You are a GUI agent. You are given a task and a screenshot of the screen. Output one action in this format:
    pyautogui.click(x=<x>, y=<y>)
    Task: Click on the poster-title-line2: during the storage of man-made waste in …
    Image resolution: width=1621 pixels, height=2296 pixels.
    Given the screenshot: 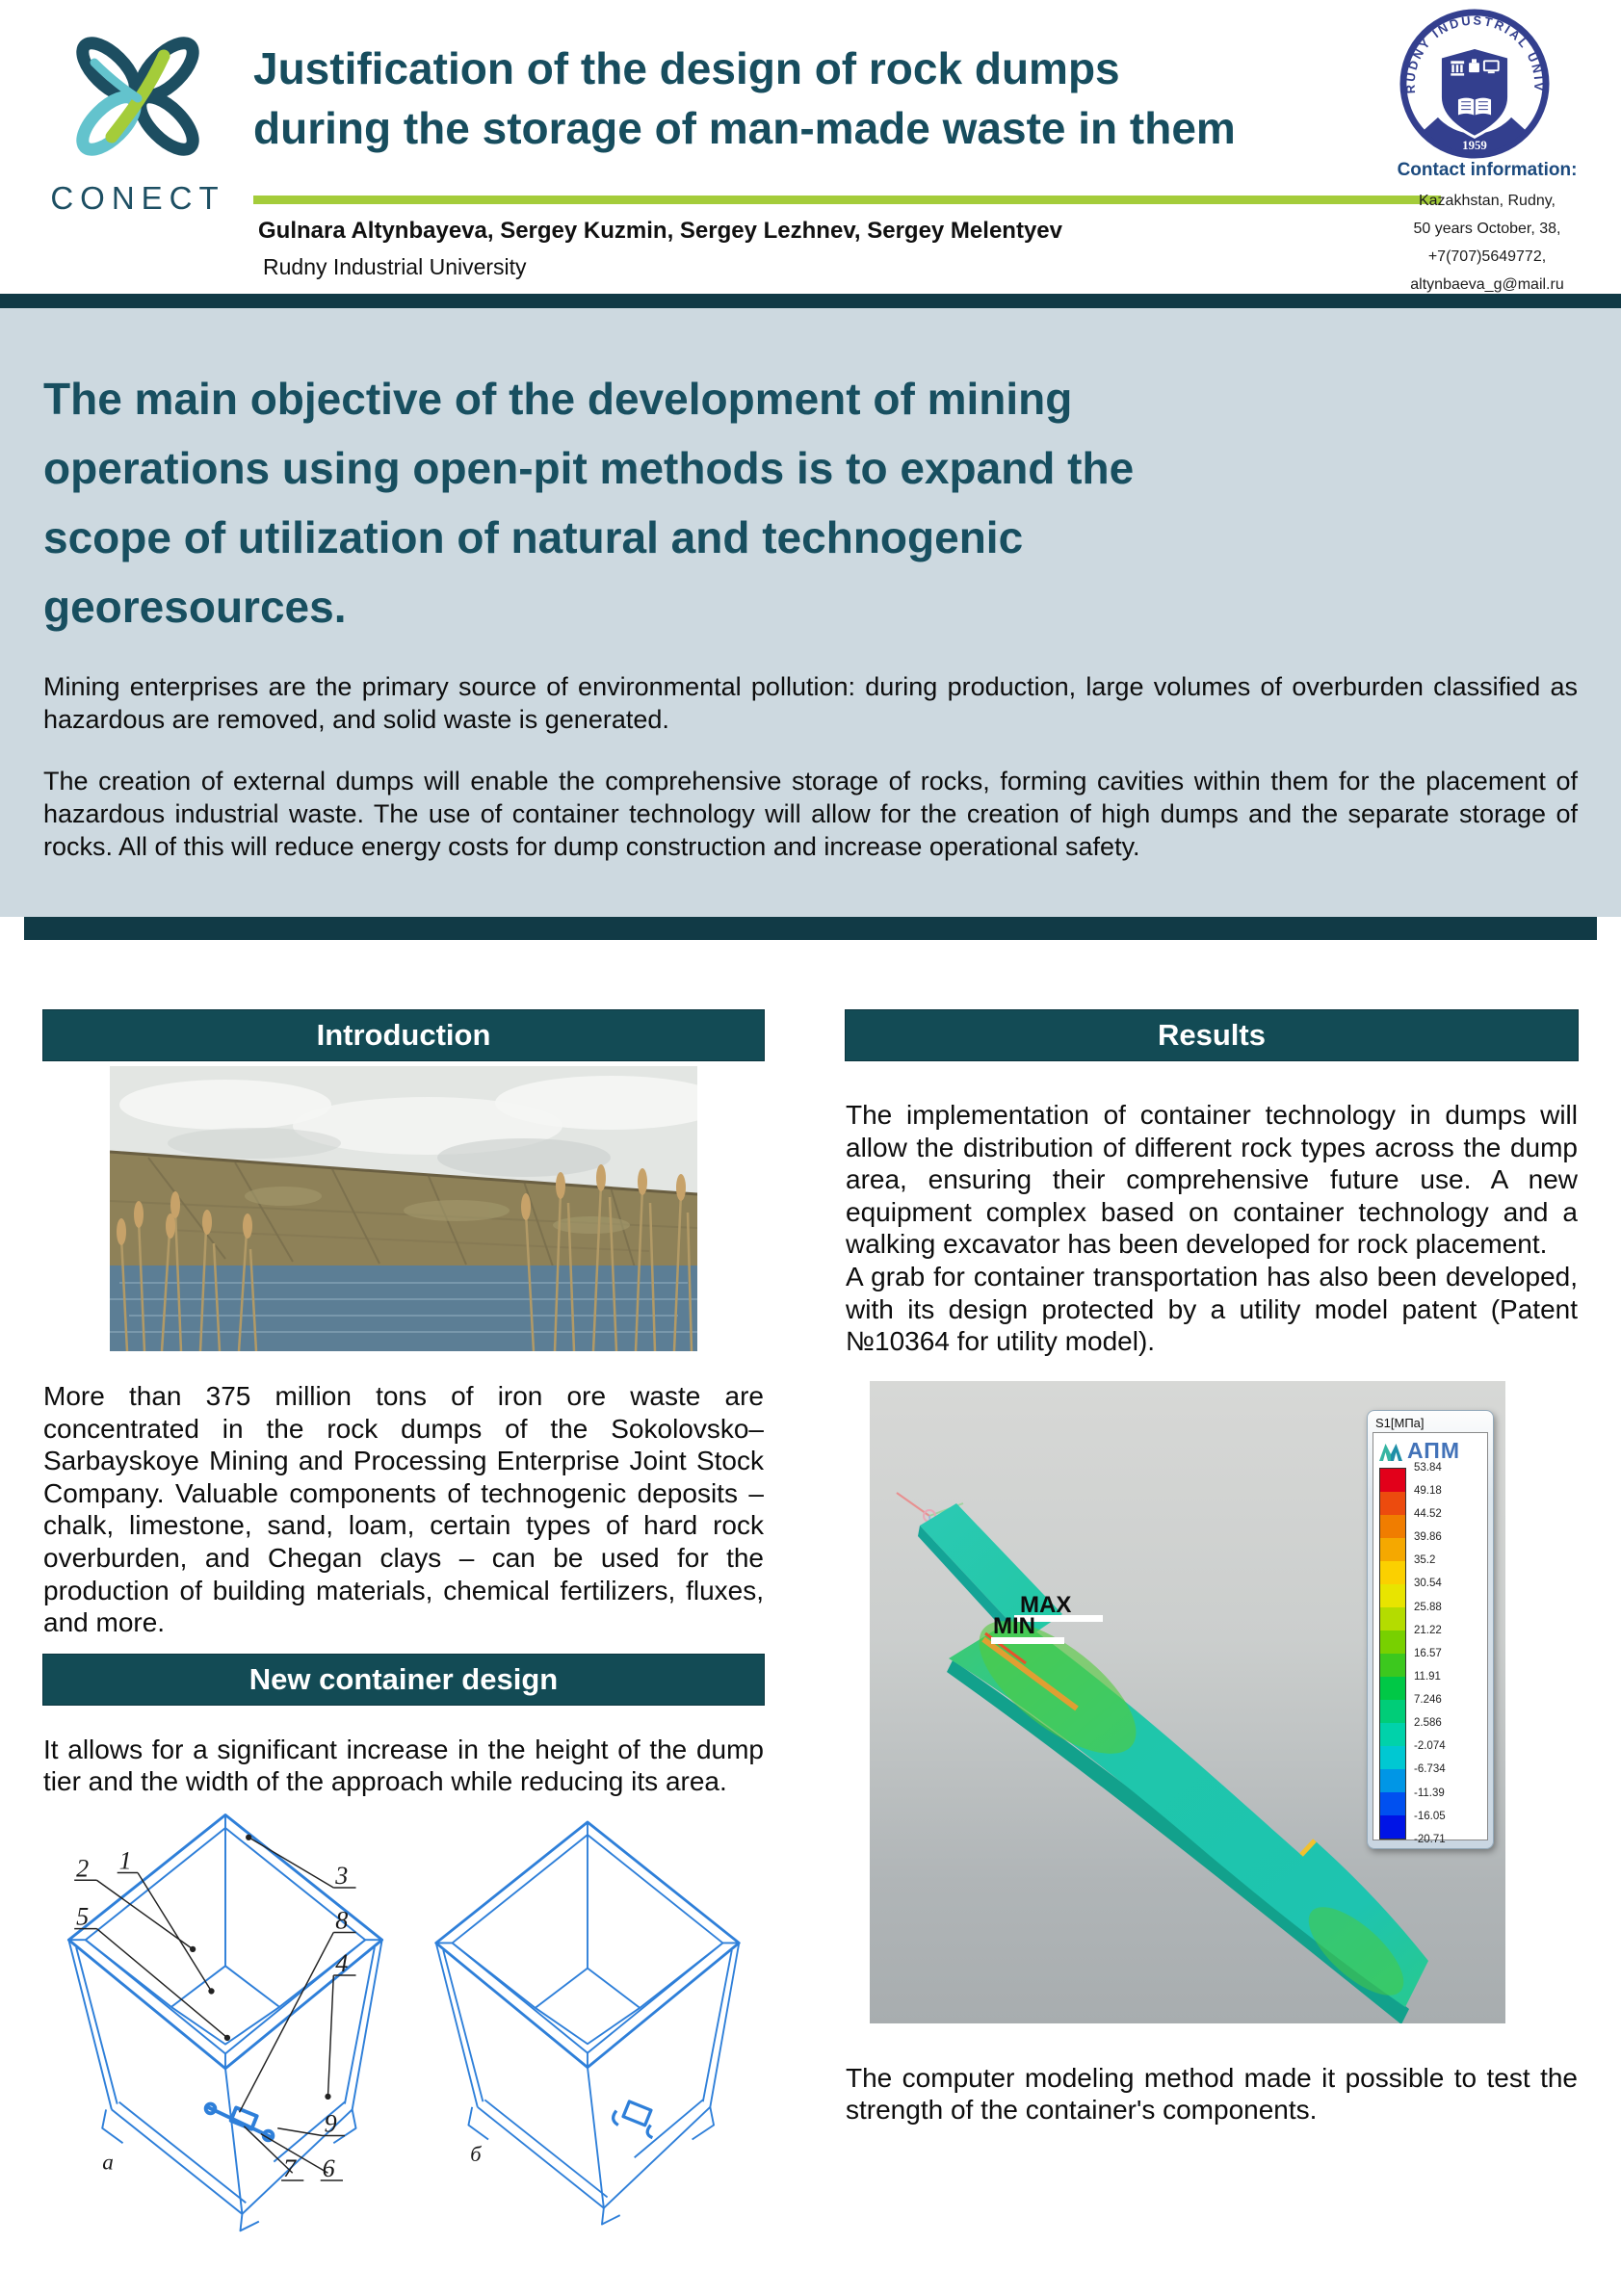 What is the action you would take?
    pyautogui.click(x=744, y=128)
    